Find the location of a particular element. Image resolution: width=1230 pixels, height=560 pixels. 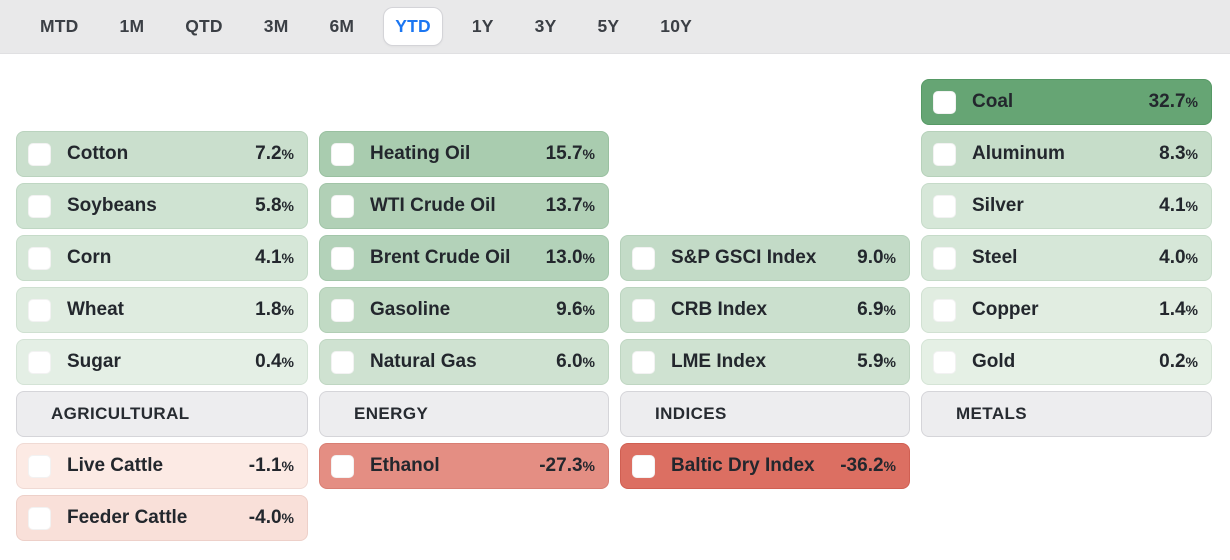

period-tab-ytd: YTD is located at coordinates (413, 26).